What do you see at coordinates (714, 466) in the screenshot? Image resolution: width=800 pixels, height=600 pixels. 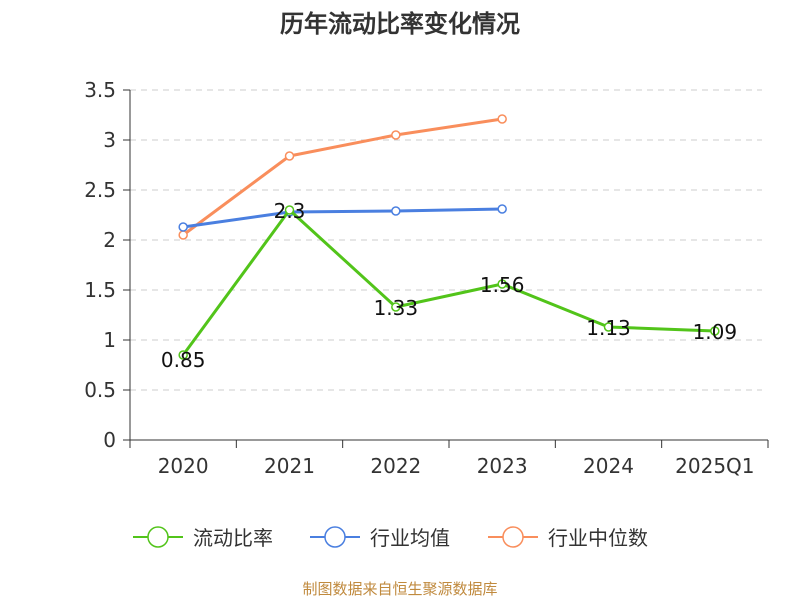 I see `x-tick-label: 2025Q1` at bounding box center [714, 466].